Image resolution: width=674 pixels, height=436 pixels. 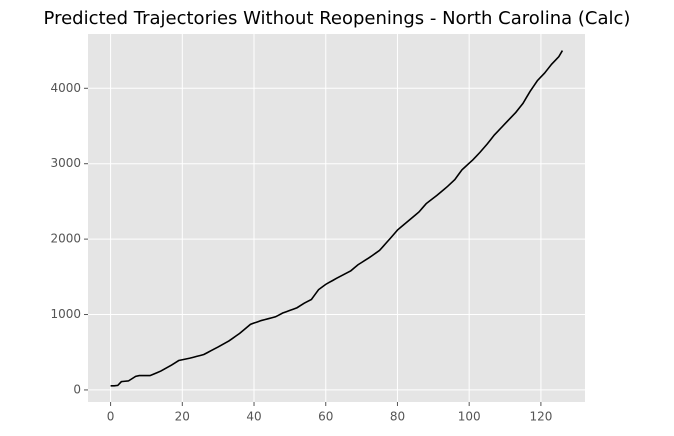 What do you see at coordinates (469, 417) in the screenshot?
I see `x-tick-label: 100` at bounding box center [469, 417].